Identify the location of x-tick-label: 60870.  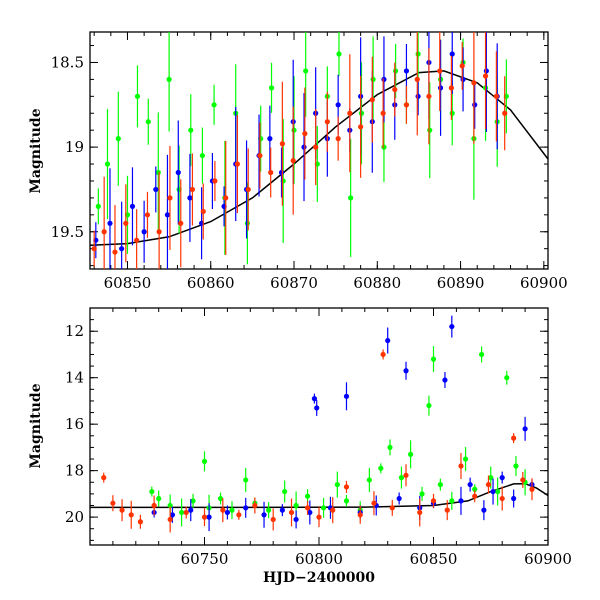
(294, 283).